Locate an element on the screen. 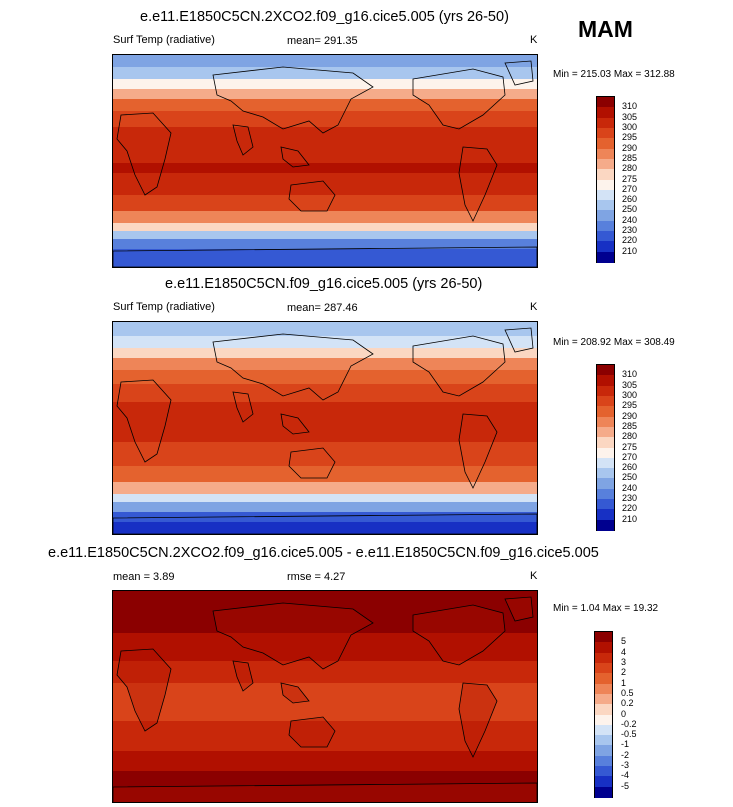 This screenshot has width=733, height=807. rmse-label: rmse = 4.27 is located at coordinates (316, 577).